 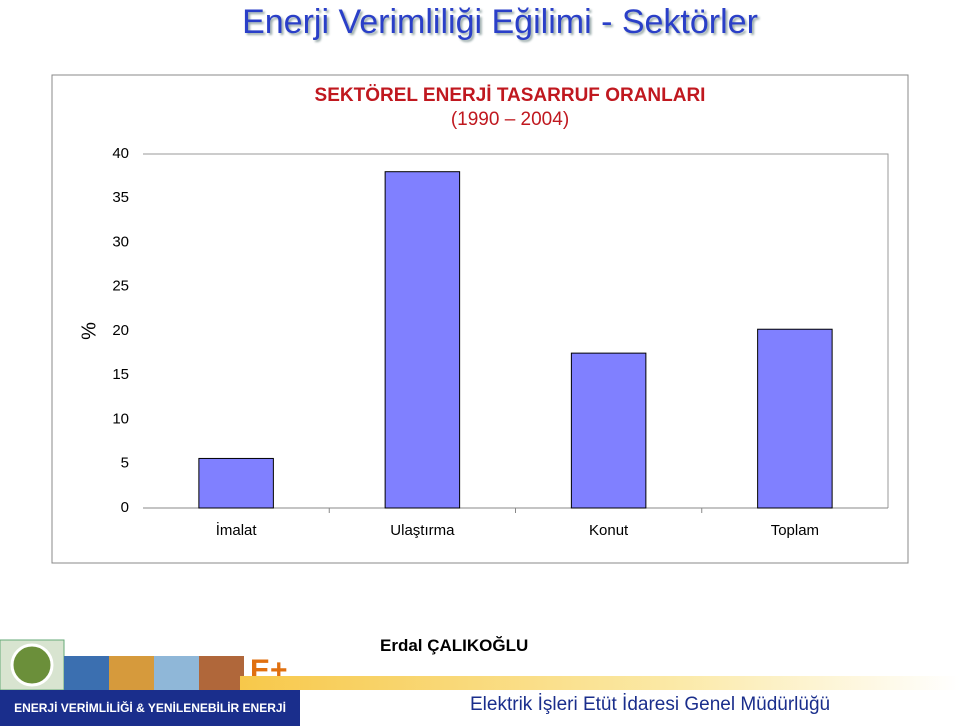 I want to click on y-tick-label: 15, so click(x=120, y=374).